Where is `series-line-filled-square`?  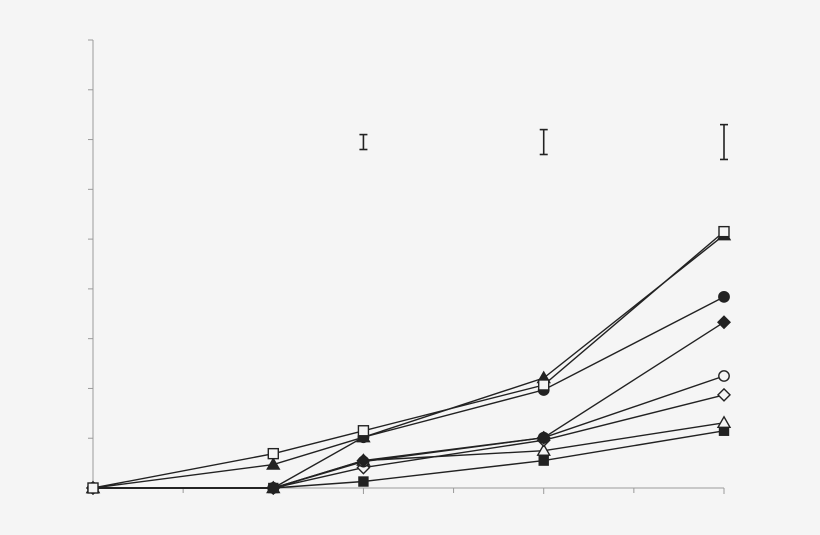 series-line-filled-square is located at coordinates (409, 459).